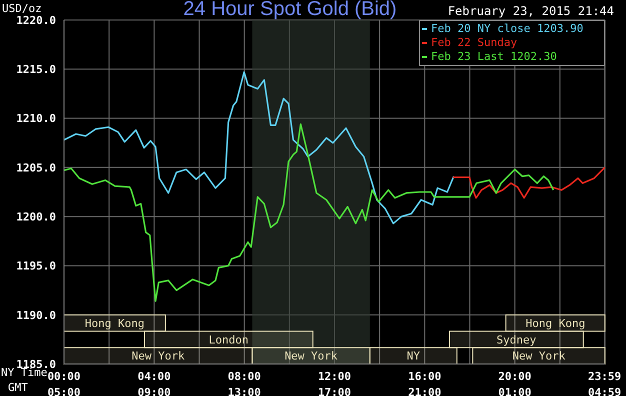  Describe the element at coordinates (494, 56) in the screenshot. I see `legend-label: Feb 23 Last 1202.30` at that location.